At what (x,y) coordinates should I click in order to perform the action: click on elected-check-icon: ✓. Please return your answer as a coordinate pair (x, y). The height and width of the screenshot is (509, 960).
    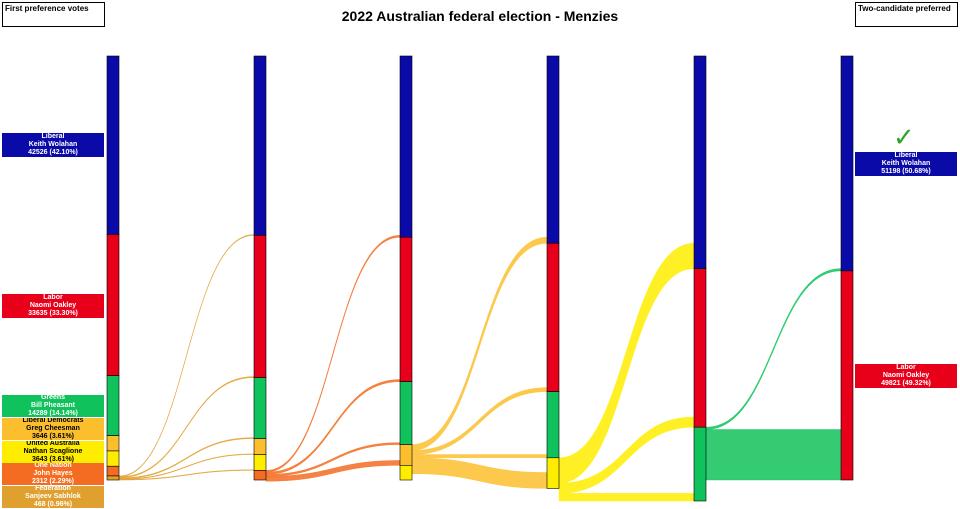
    Looking at the image, I should click on (904, 138).